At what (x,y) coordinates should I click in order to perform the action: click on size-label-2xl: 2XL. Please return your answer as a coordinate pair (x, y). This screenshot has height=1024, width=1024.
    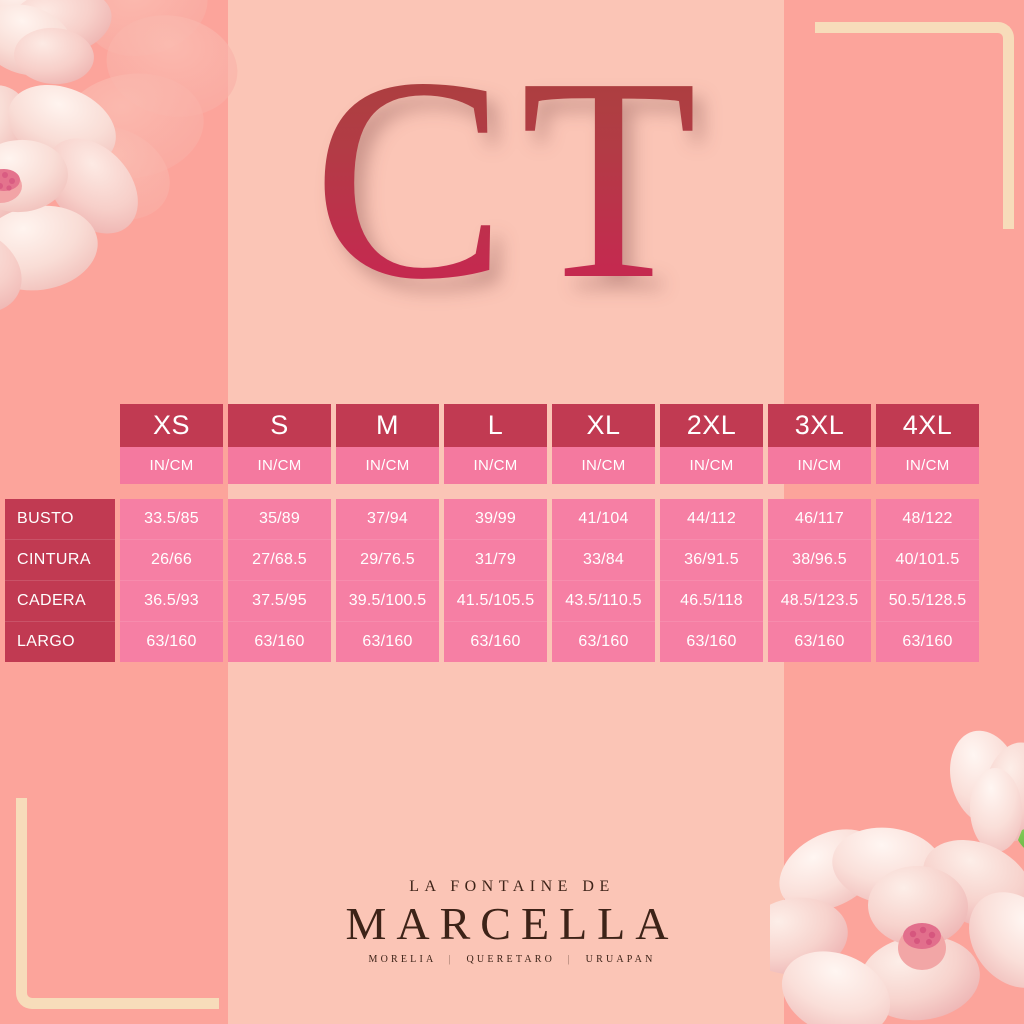
    Looking at the image, I should click on (711, 425).